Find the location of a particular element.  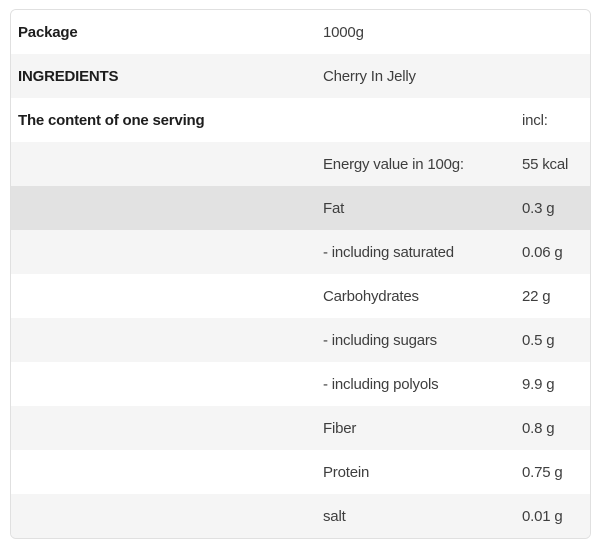

table-row: Fat 0.3 g is located at coordinates (300, 208).